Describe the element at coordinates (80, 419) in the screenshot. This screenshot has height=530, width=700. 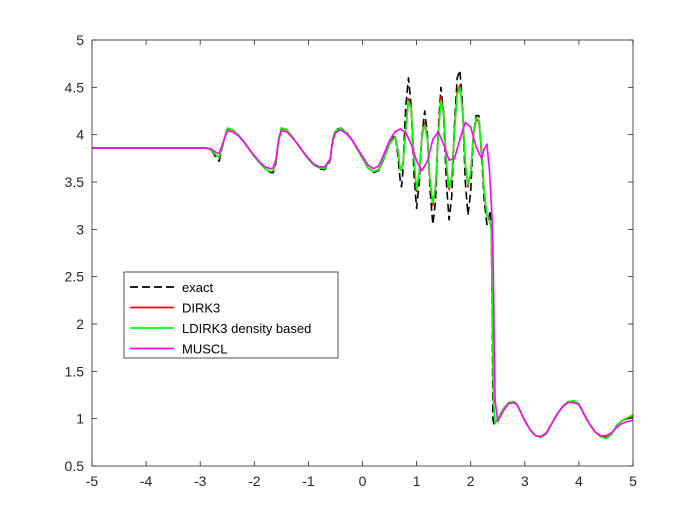
I see `y-tick-label: 1` at that location.